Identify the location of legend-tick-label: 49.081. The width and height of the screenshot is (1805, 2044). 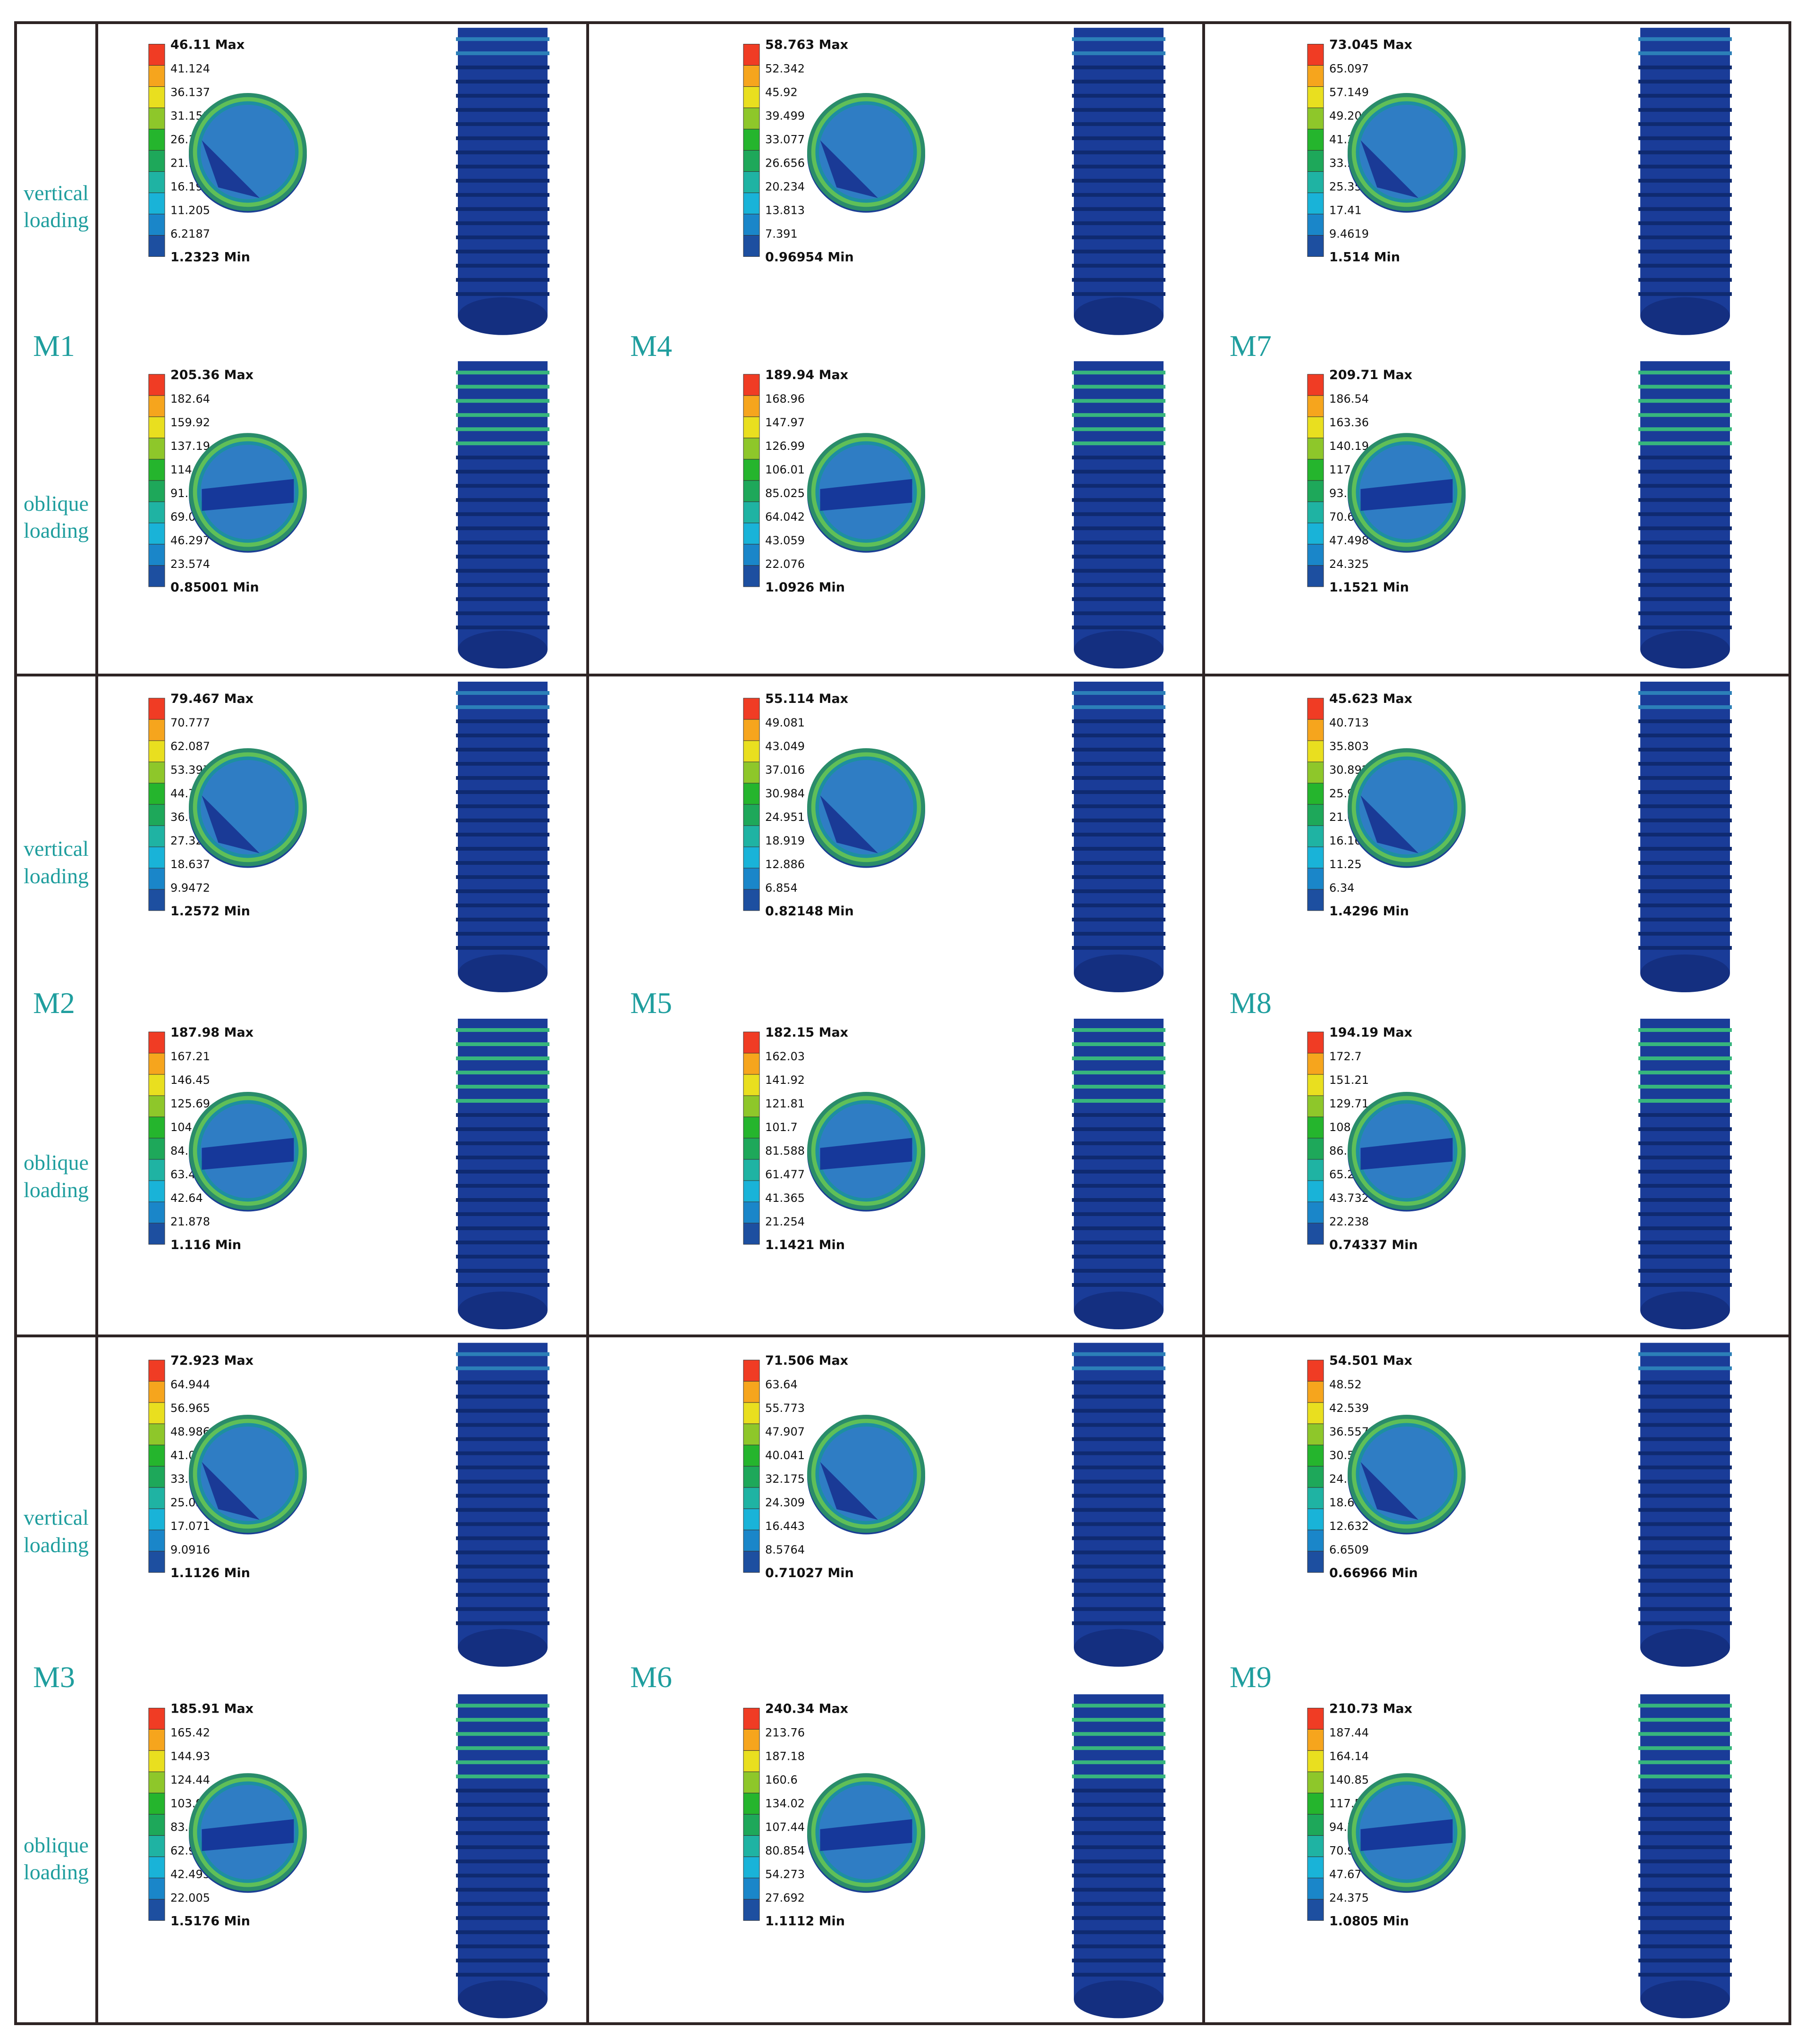
(785, 722).